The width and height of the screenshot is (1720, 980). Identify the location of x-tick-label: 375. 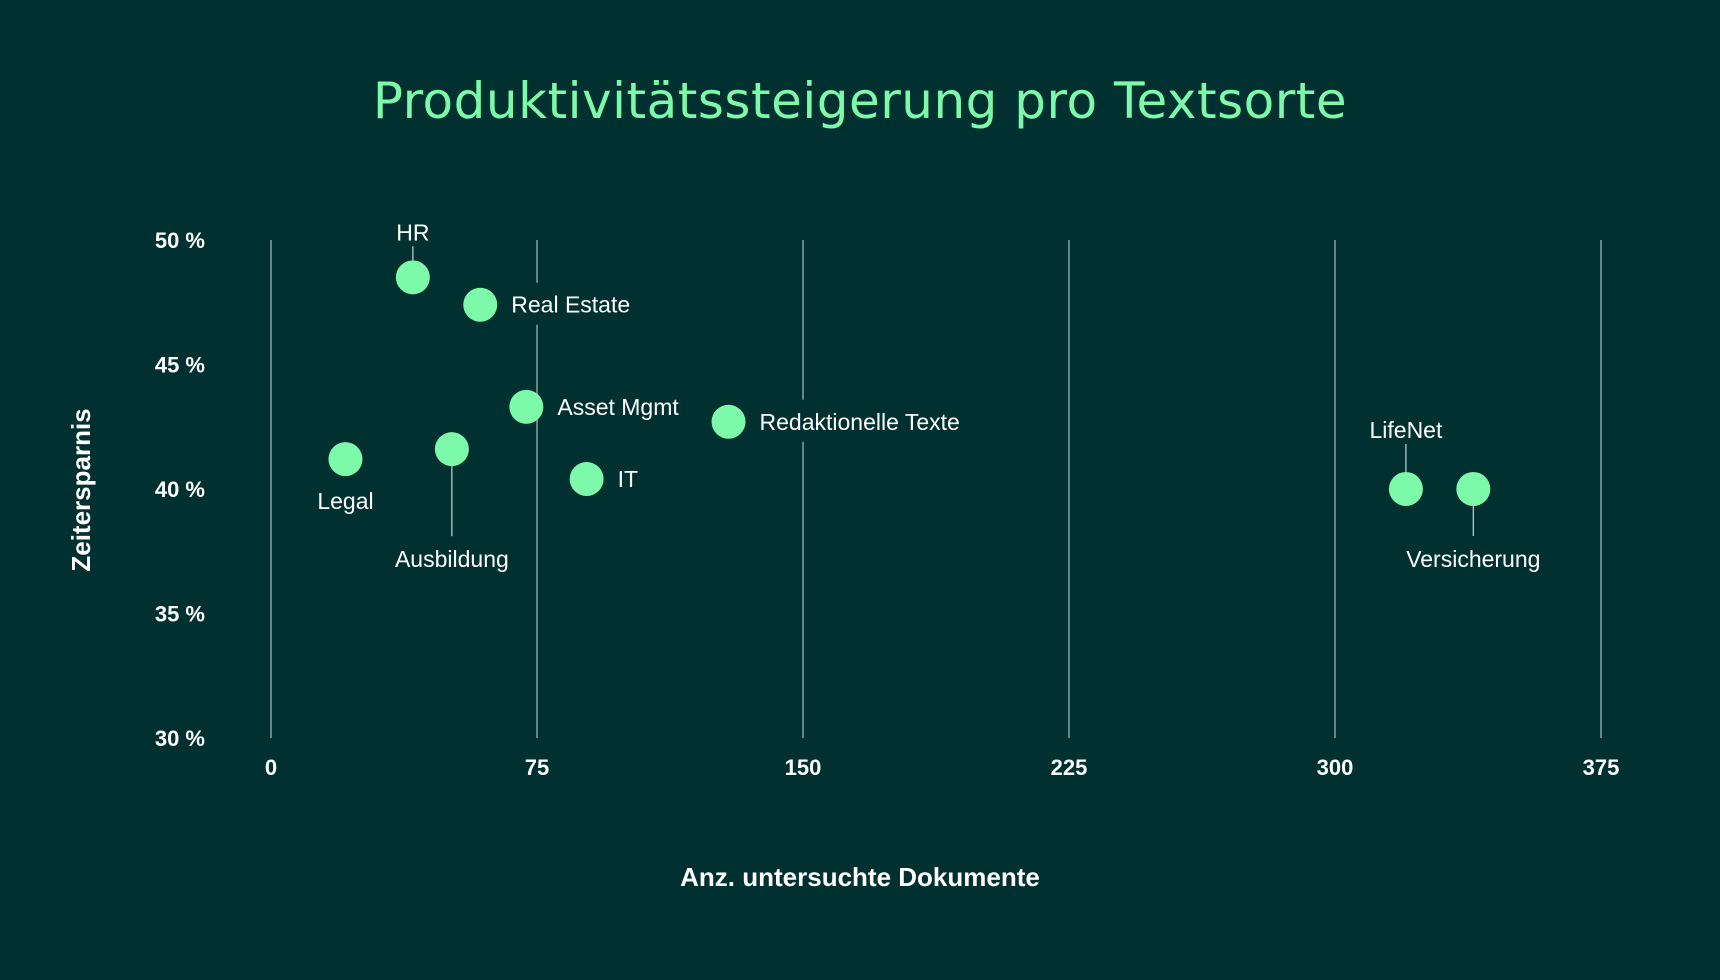
(1601, 767).